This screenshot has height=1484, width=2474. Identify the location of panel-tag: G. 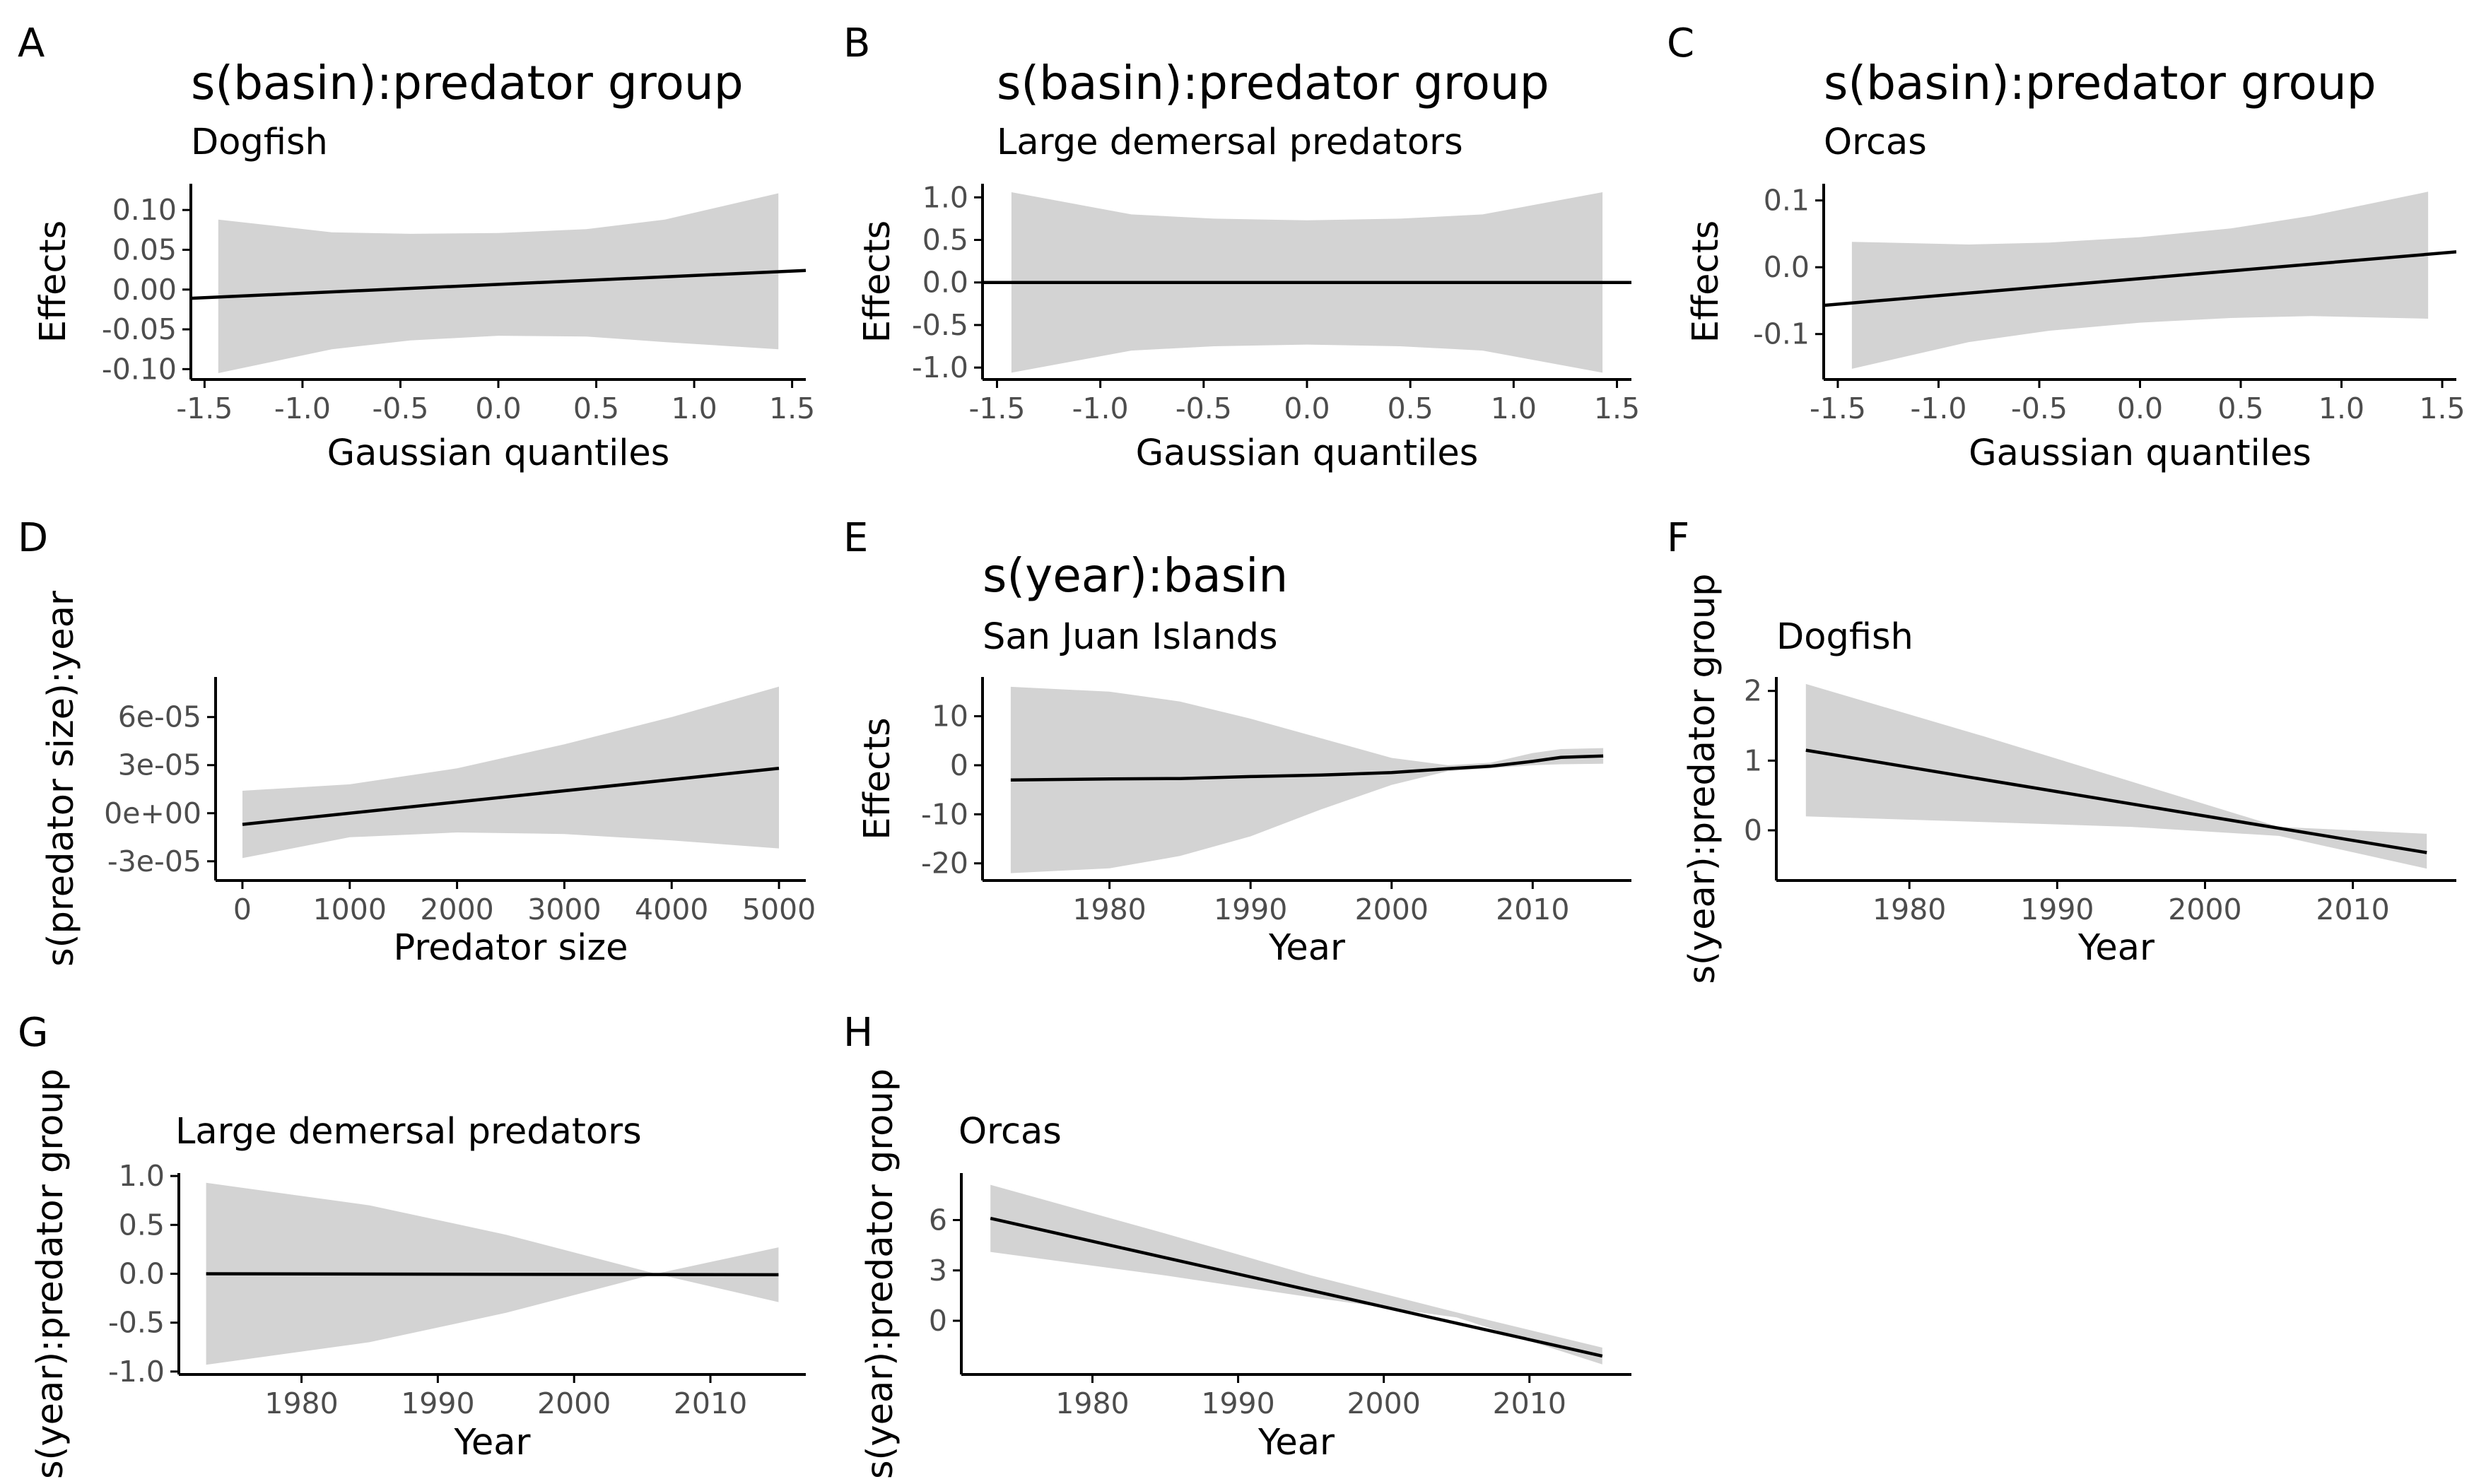
(33, 1033).